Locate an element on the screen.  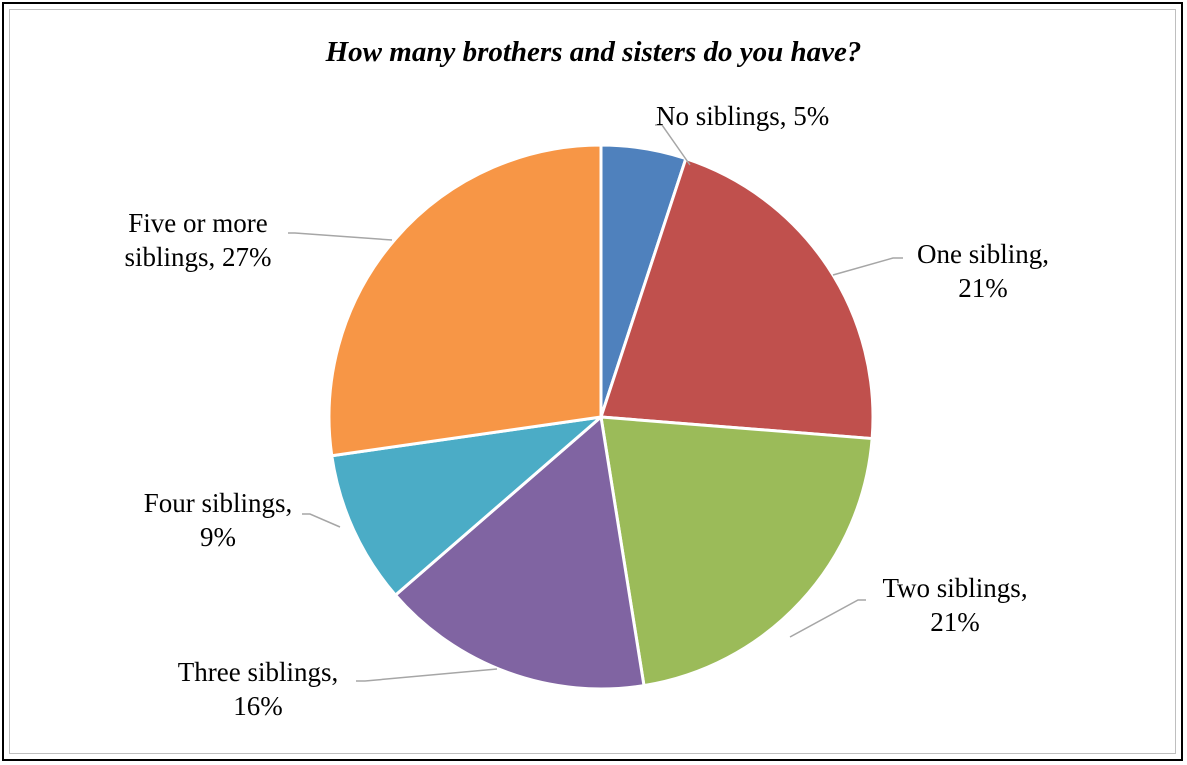
data-label: Two siblings, 21% is located at coordinates (954, 605).